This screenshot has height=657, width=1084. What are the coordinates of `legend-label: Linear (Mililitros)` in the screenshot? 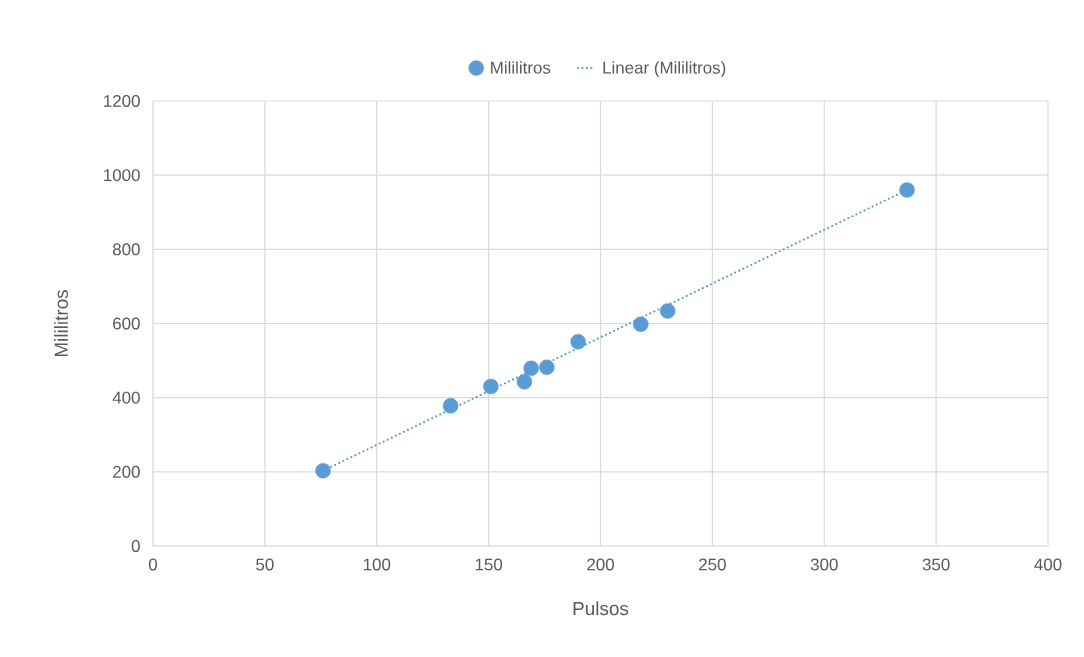 It's located at (664, 69).